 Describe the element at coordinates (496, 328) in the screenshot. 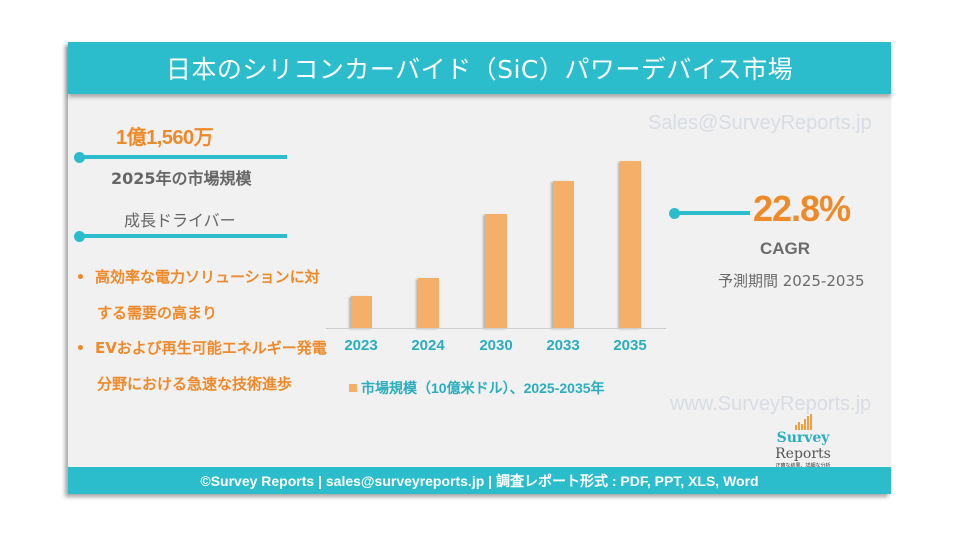

I see `x-axis-line` at that location.